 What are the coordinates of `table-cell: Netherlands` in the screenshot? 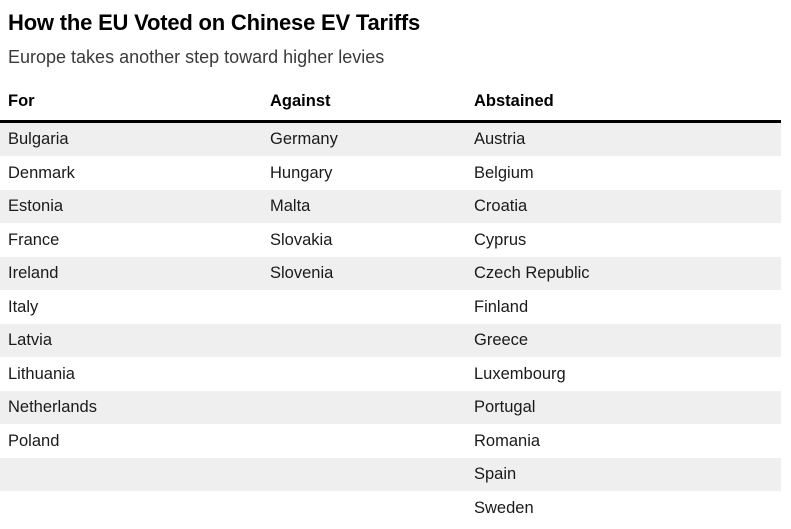 It's located at (52, 407).